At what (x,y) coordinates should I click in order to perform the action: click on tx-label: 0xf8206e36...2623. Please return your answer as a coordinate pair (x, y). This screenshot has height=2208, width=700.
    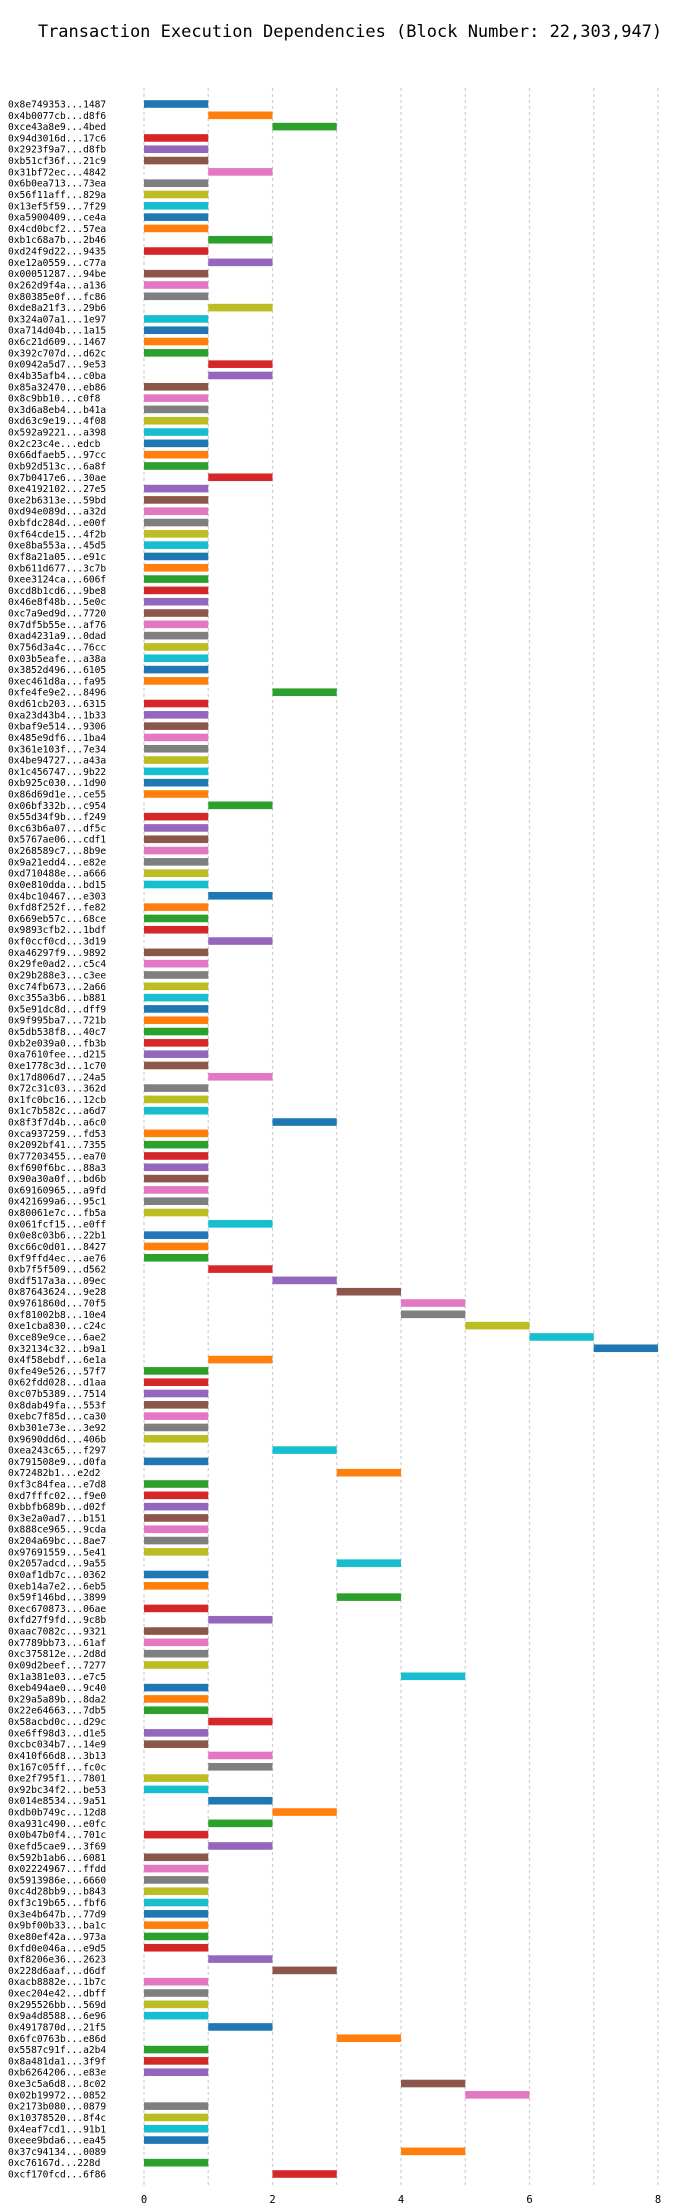
    Looking at the image, I should click on (57, 1960).